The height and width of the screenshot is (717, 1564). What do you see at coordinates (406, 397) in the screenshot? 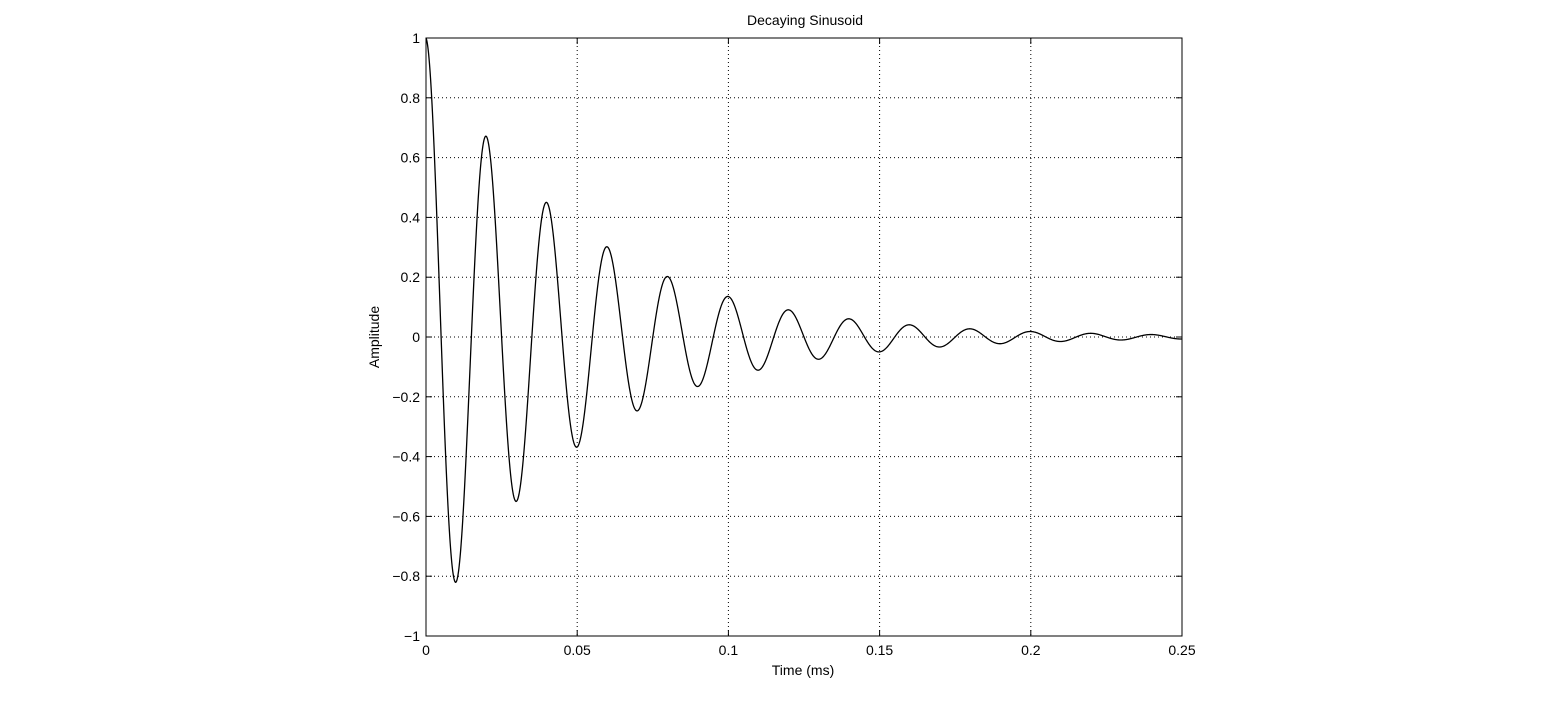
I see `y-tick-label: −0.2` at bounding box center [406, 397].